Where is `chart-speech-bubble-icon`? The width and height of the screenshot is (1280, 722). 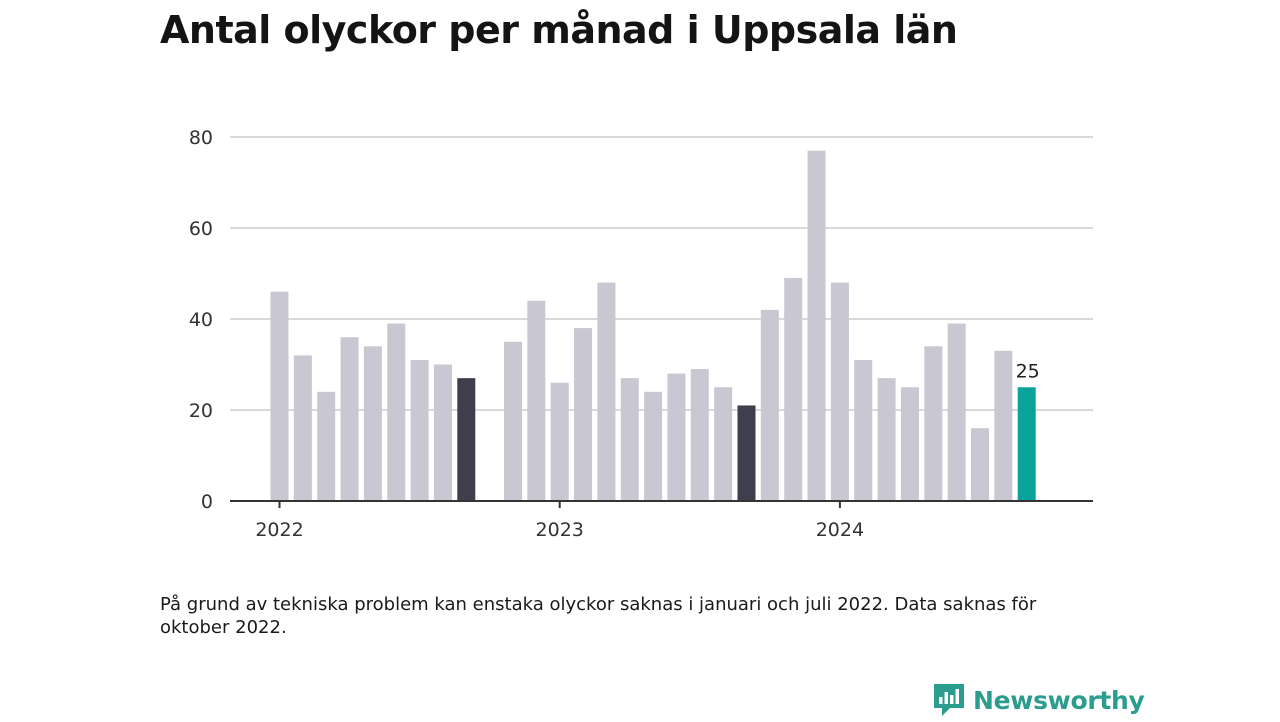 chart-speech-bubble-icon is located at coordinates (949, 700).